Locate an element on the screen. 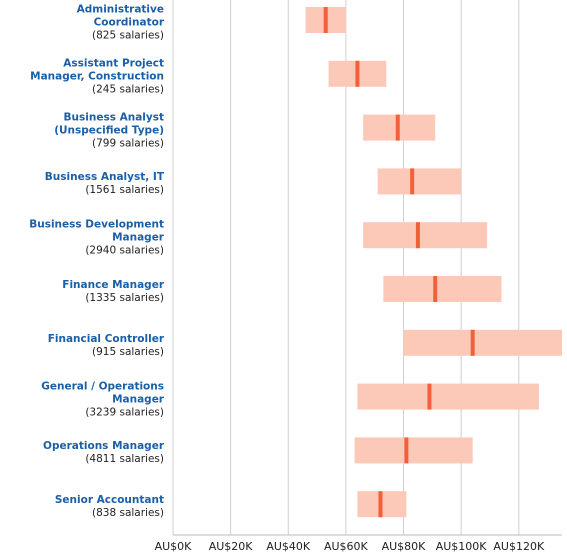  x-tick-label: AU$100K is located at coordinates (462, 546).